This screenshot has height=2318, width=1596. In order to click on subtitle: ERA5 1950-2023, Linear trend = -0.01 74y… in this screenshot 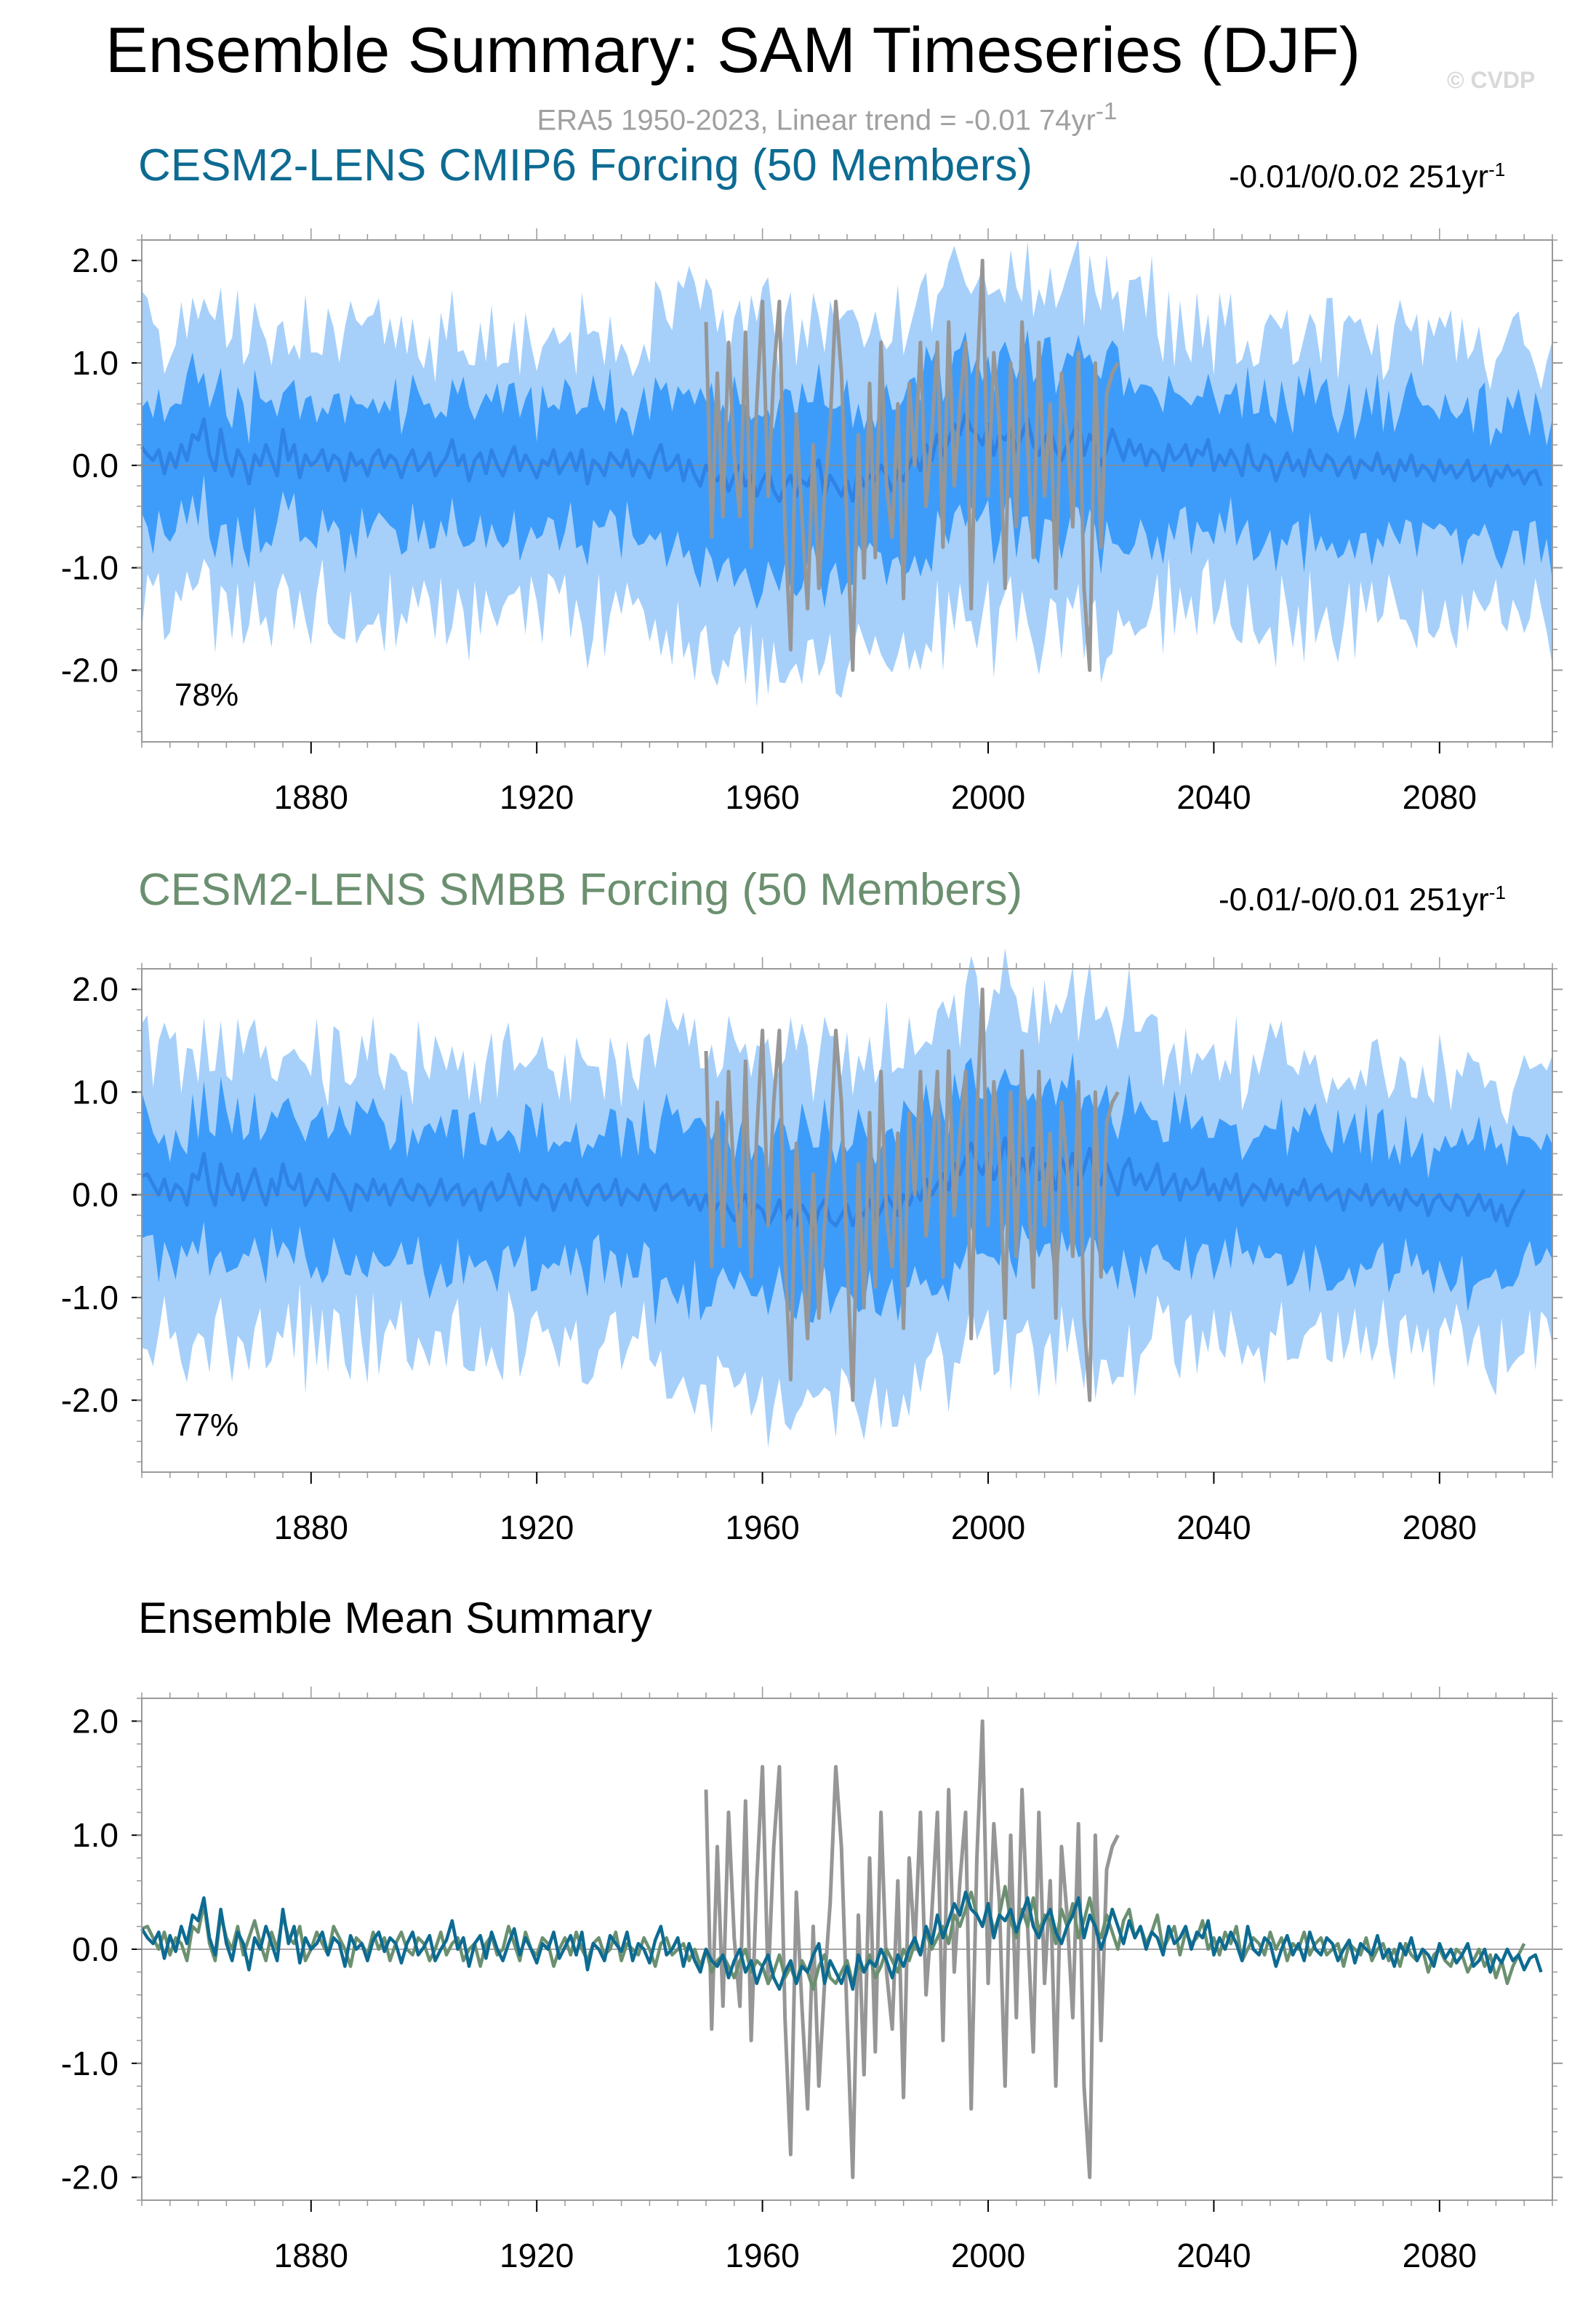, I will do `click(798, 117)`.